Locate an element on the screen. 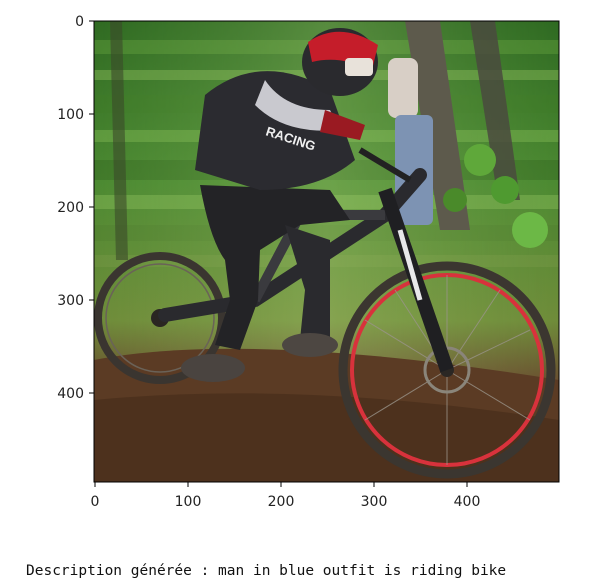 The height and width of the screenshot is (586, 589). y-axis: 0 100 200 300 400 is located at coordinates (75, 208).